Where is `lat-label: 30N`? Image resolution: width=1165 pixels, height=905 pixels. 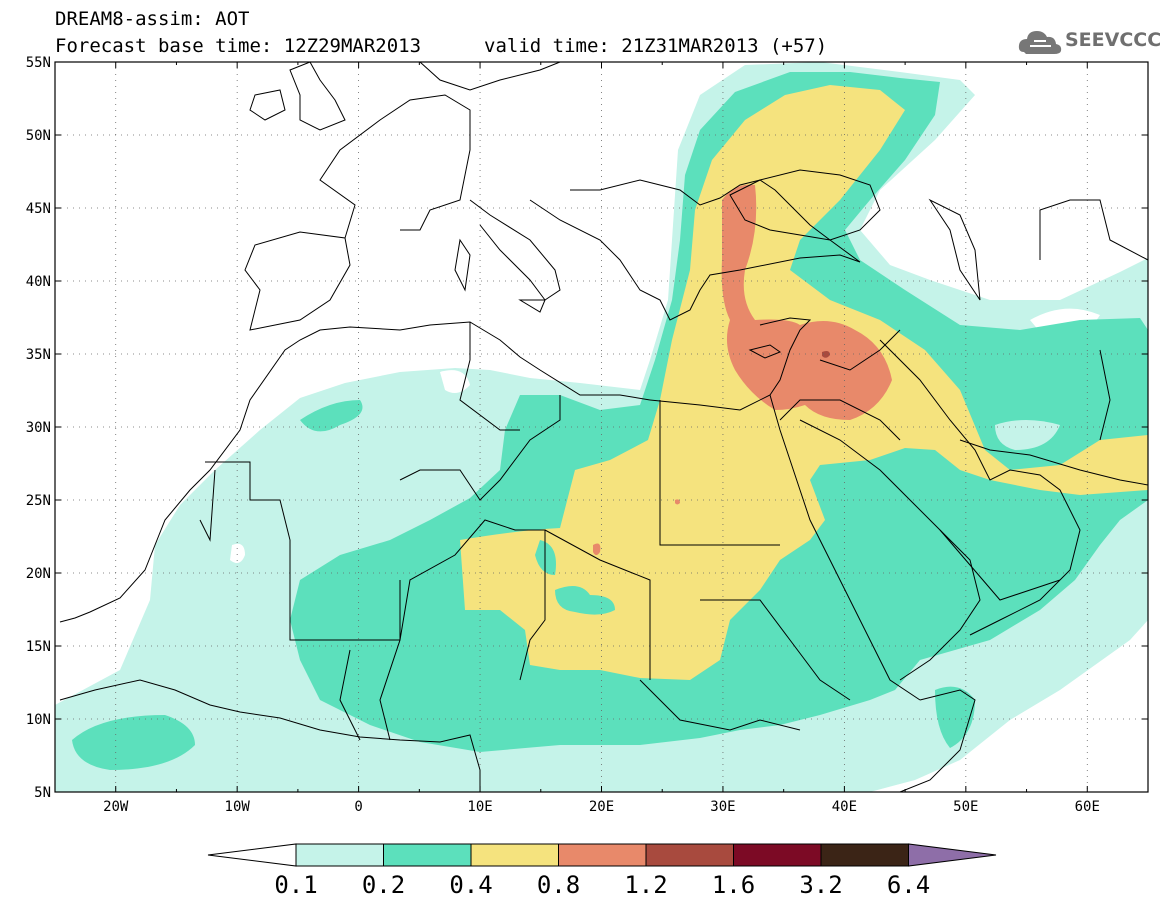
lat-label: 30N is located at coordinates (38, 428).